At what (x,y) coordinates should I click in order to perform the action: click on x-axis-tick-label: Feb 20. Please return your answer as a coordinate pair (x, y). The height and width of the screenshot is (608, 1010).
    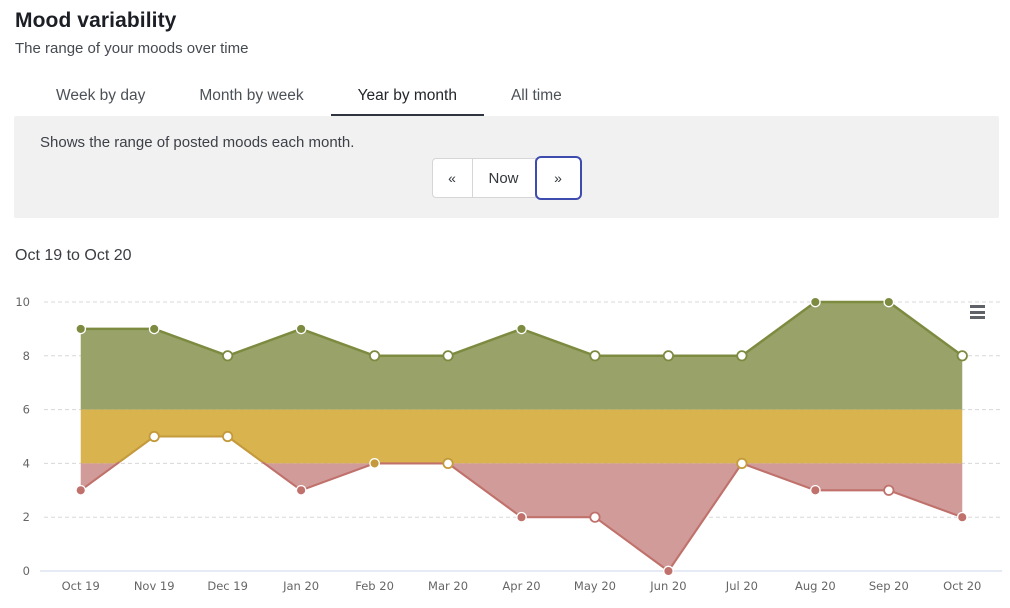
    Looking at the image, I should click on (374, 586).